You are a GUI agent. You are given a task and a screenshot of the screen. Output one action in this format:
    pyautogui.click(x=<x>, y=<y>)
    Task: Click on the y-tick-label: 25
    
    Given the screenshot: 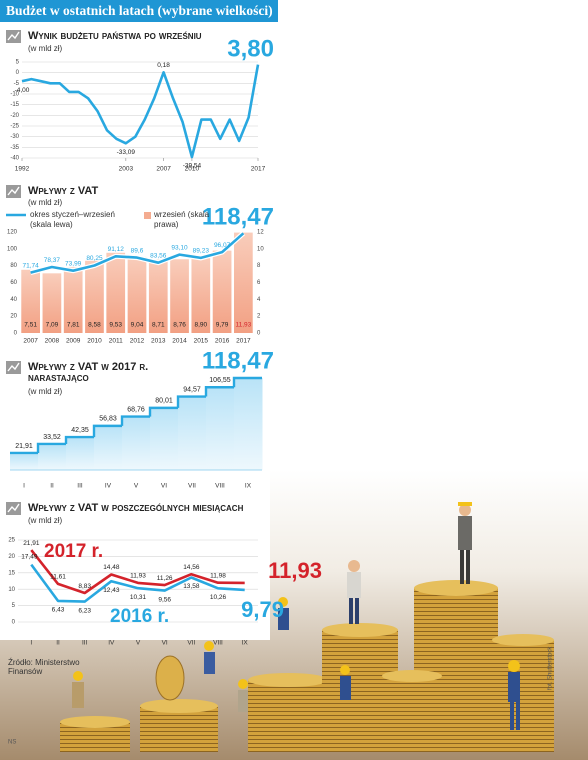 What is the action you would take?
    pyautogui.click(x=11, y=541)
    